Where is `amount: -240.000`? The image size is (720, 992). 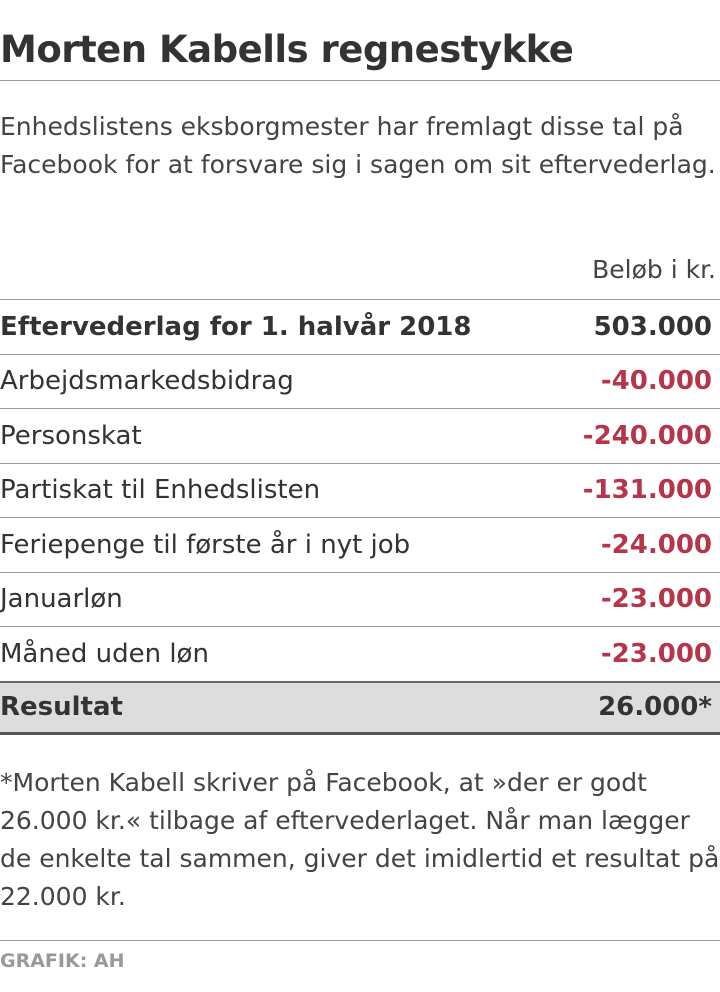 amount: -240.000 is located at coordinates (647, 435).